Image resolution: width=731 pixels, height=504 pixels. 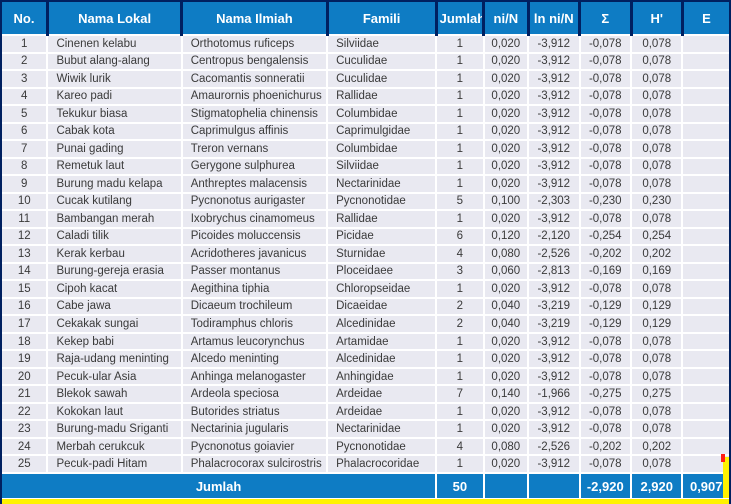 I want to click on cell: 18, so click(x=25, y=342).